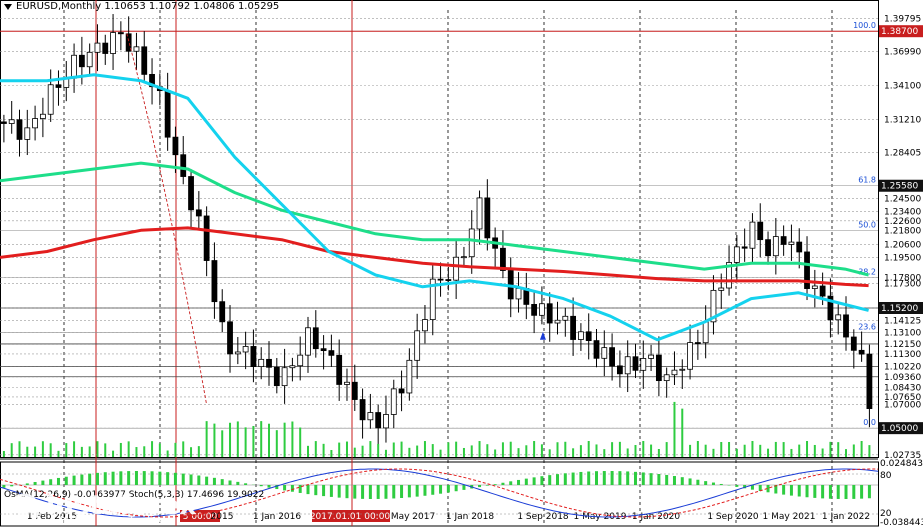 Image resolution: width=923 pixels, height=528 pixels. I want to click on fib-label: 100.0, so click(864, 25).